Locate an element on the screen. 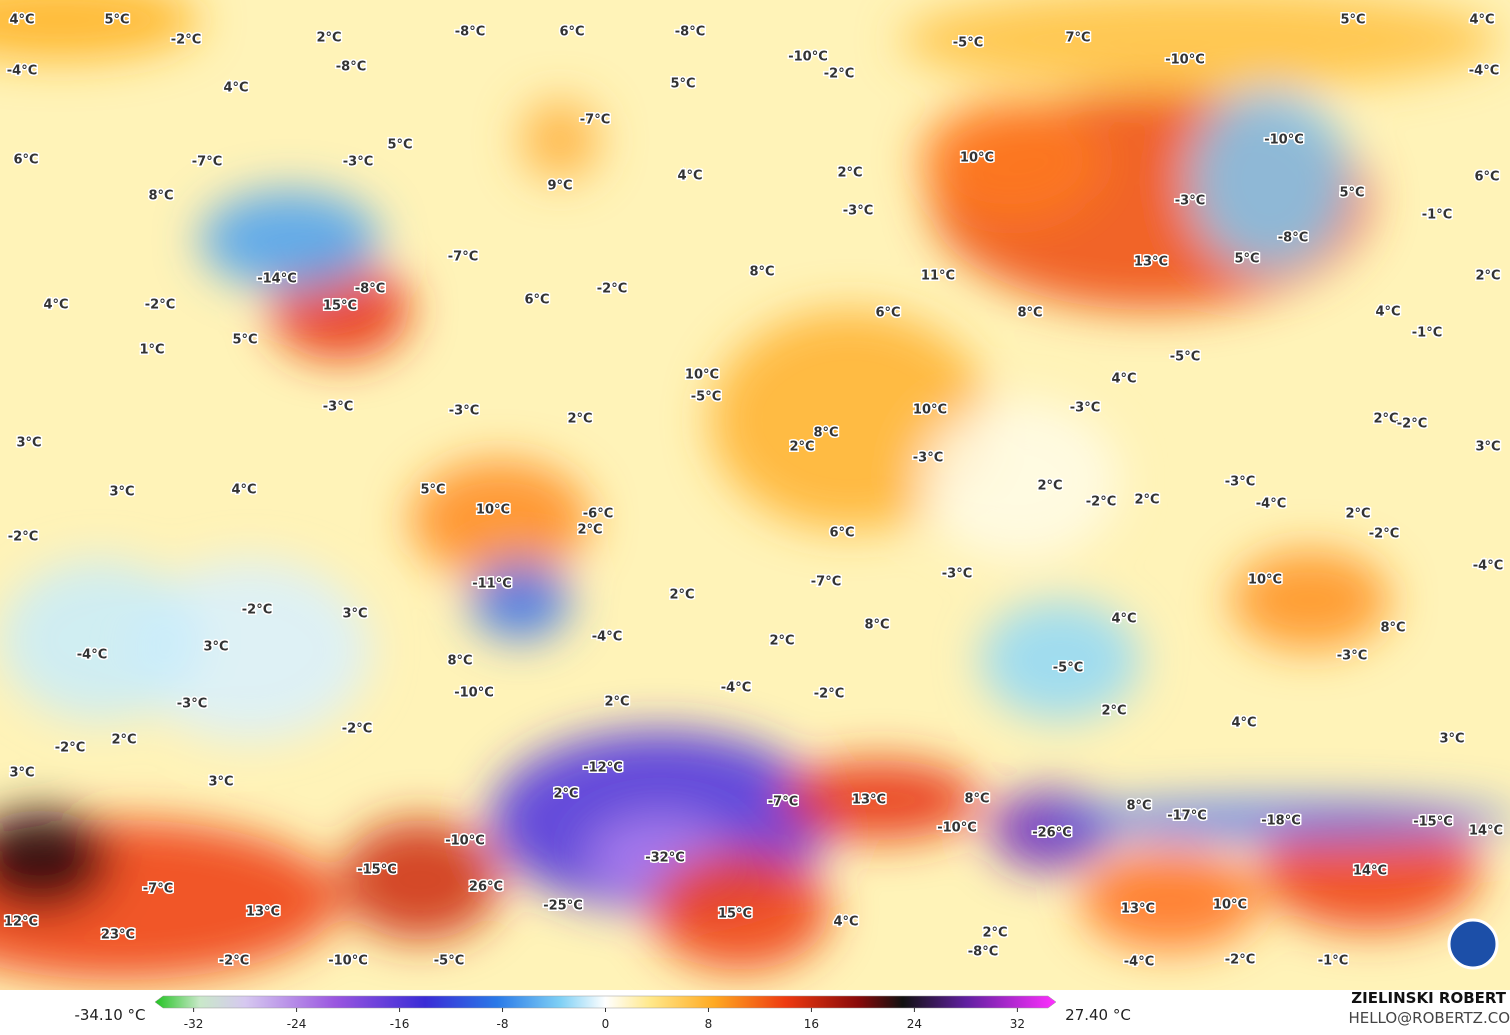 The height and width of the screenshot is (1035, 1510). color-bar is located at coordinates (605, 1002).